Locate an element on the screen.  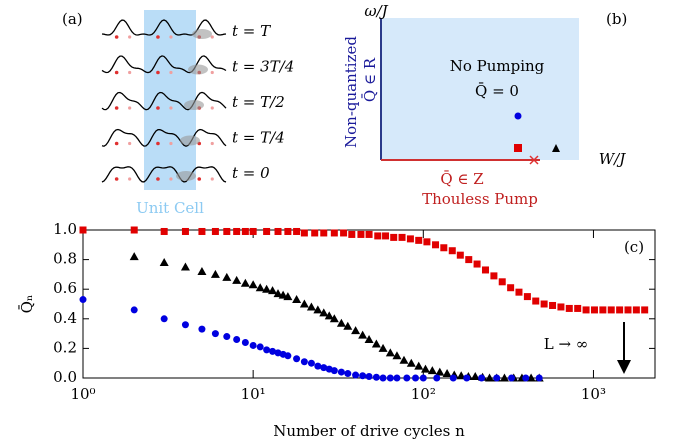
region-label: No Pumping is located at coordinates (497, 66).